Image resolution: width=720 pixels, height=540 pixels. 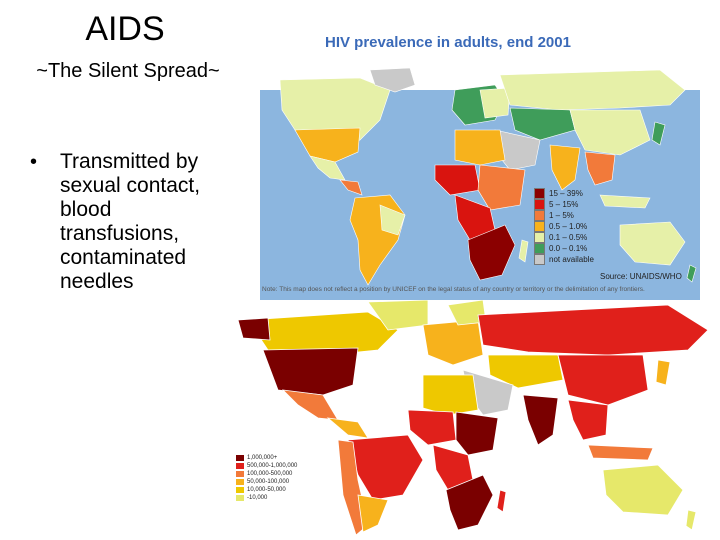 I want to click on legend-label: 0.5 – 1.0%, so click(x=568, y=226).